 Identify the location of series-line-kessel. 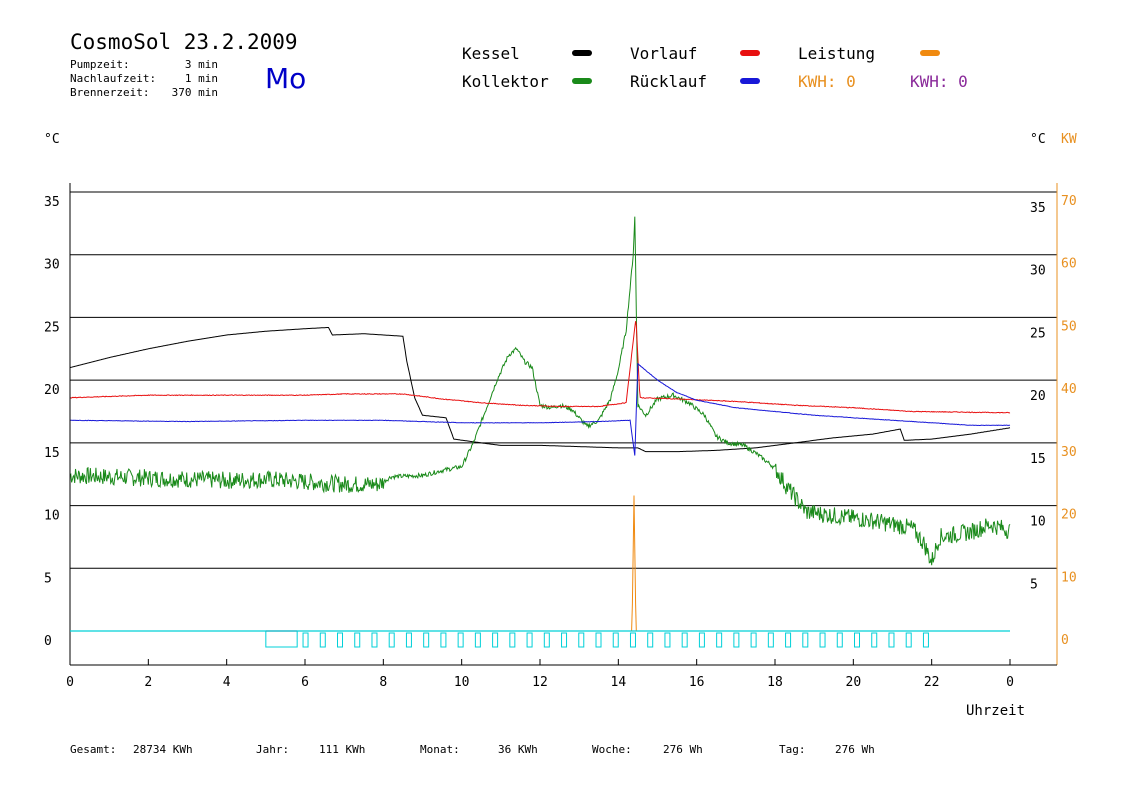
(540, 390).